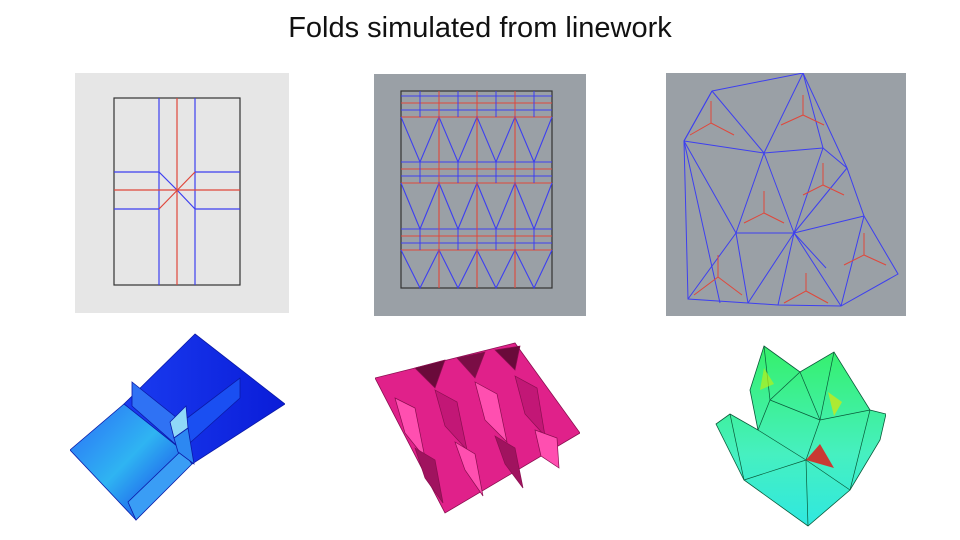  Describe the element at coordinates (182, 193) in the screenshot. I see `crease-pattern-cross` at that location.